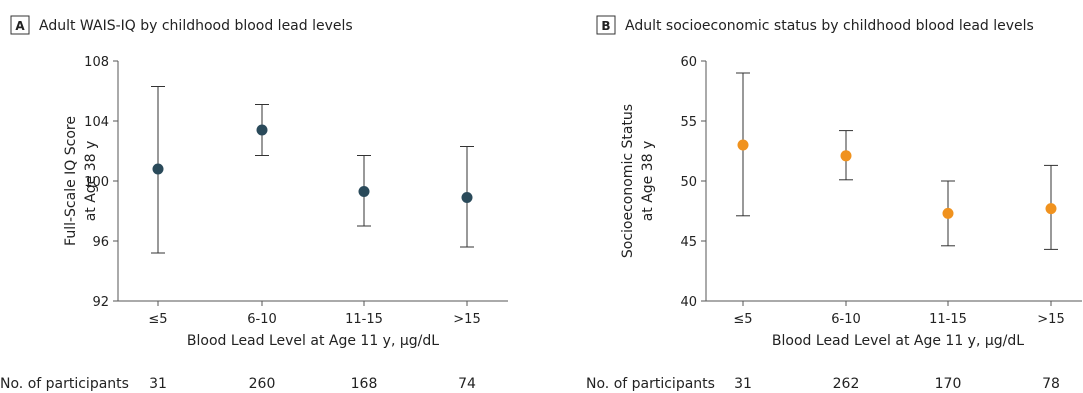 This screenshot has height=393, width=1083. What do you see at coordinates (100, 302) in the screenshot?
I see `panel-a-y-tick-label: 92` at bounding box center [100, 302].